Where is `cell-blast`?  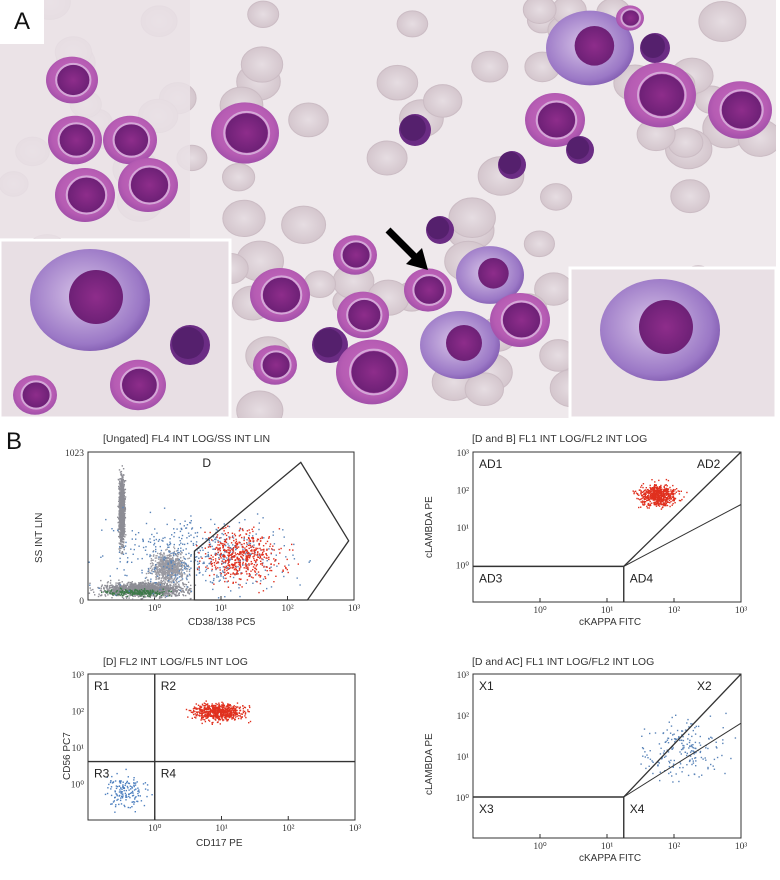 cell-blast is located at coordinates (520, 320).